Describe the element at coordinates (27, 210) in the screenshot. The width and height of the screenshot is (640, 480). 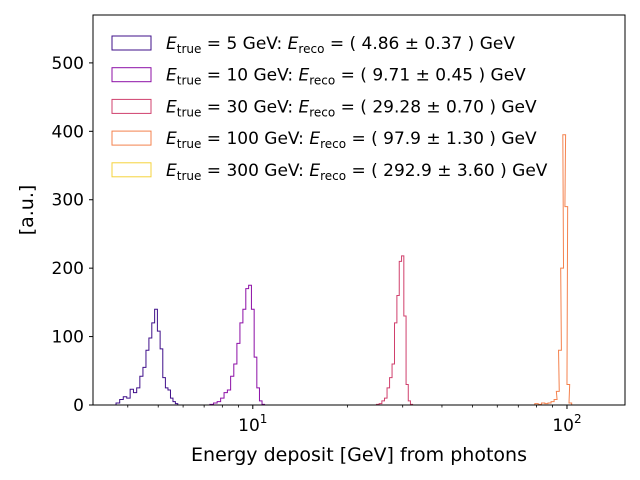
I see `y-axis-label: [a.u.]` at that location.